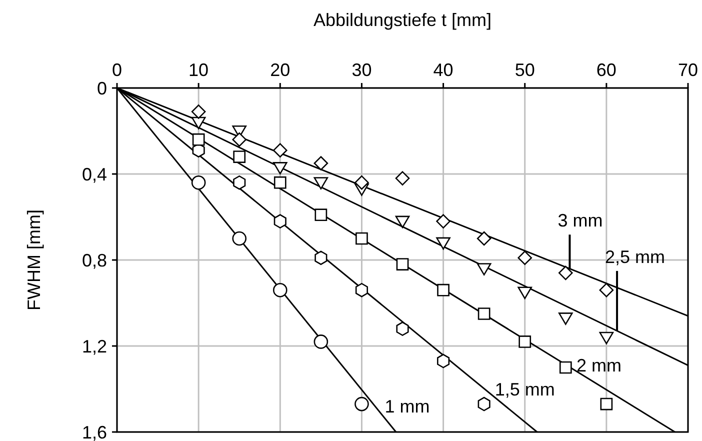 This screenshot has height=441, width=702. What do you see at coordinates (117, 70) in the screenshot?
I see `x-tick-label: 0` at bounding box center [117, 70].